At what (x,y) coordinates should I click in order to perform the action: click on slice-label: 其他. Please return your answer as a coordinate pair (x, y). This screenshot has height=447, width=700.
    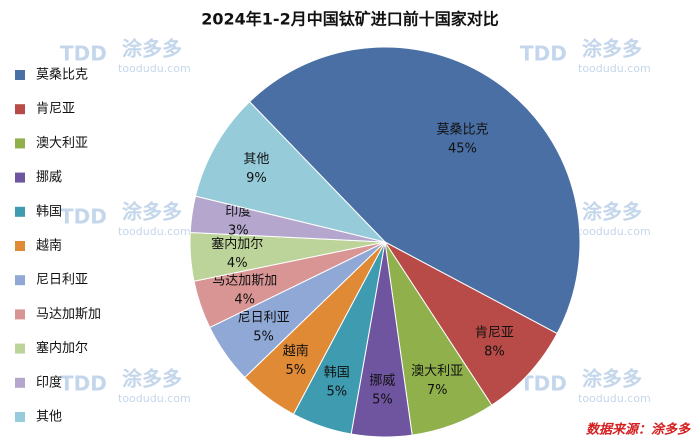
    Looking at the image, I should click on (256, 159).